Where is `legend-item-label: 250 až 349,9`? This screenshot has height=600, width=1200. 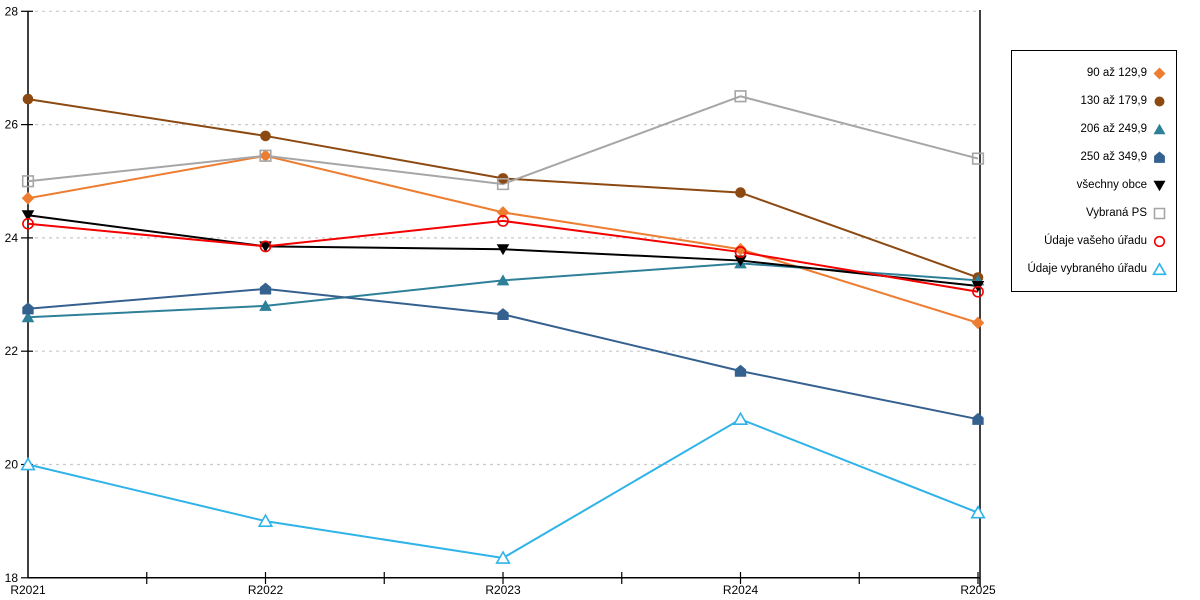
legend-item-label: 250 až 349,9 is located at coordinates (1113, 157).